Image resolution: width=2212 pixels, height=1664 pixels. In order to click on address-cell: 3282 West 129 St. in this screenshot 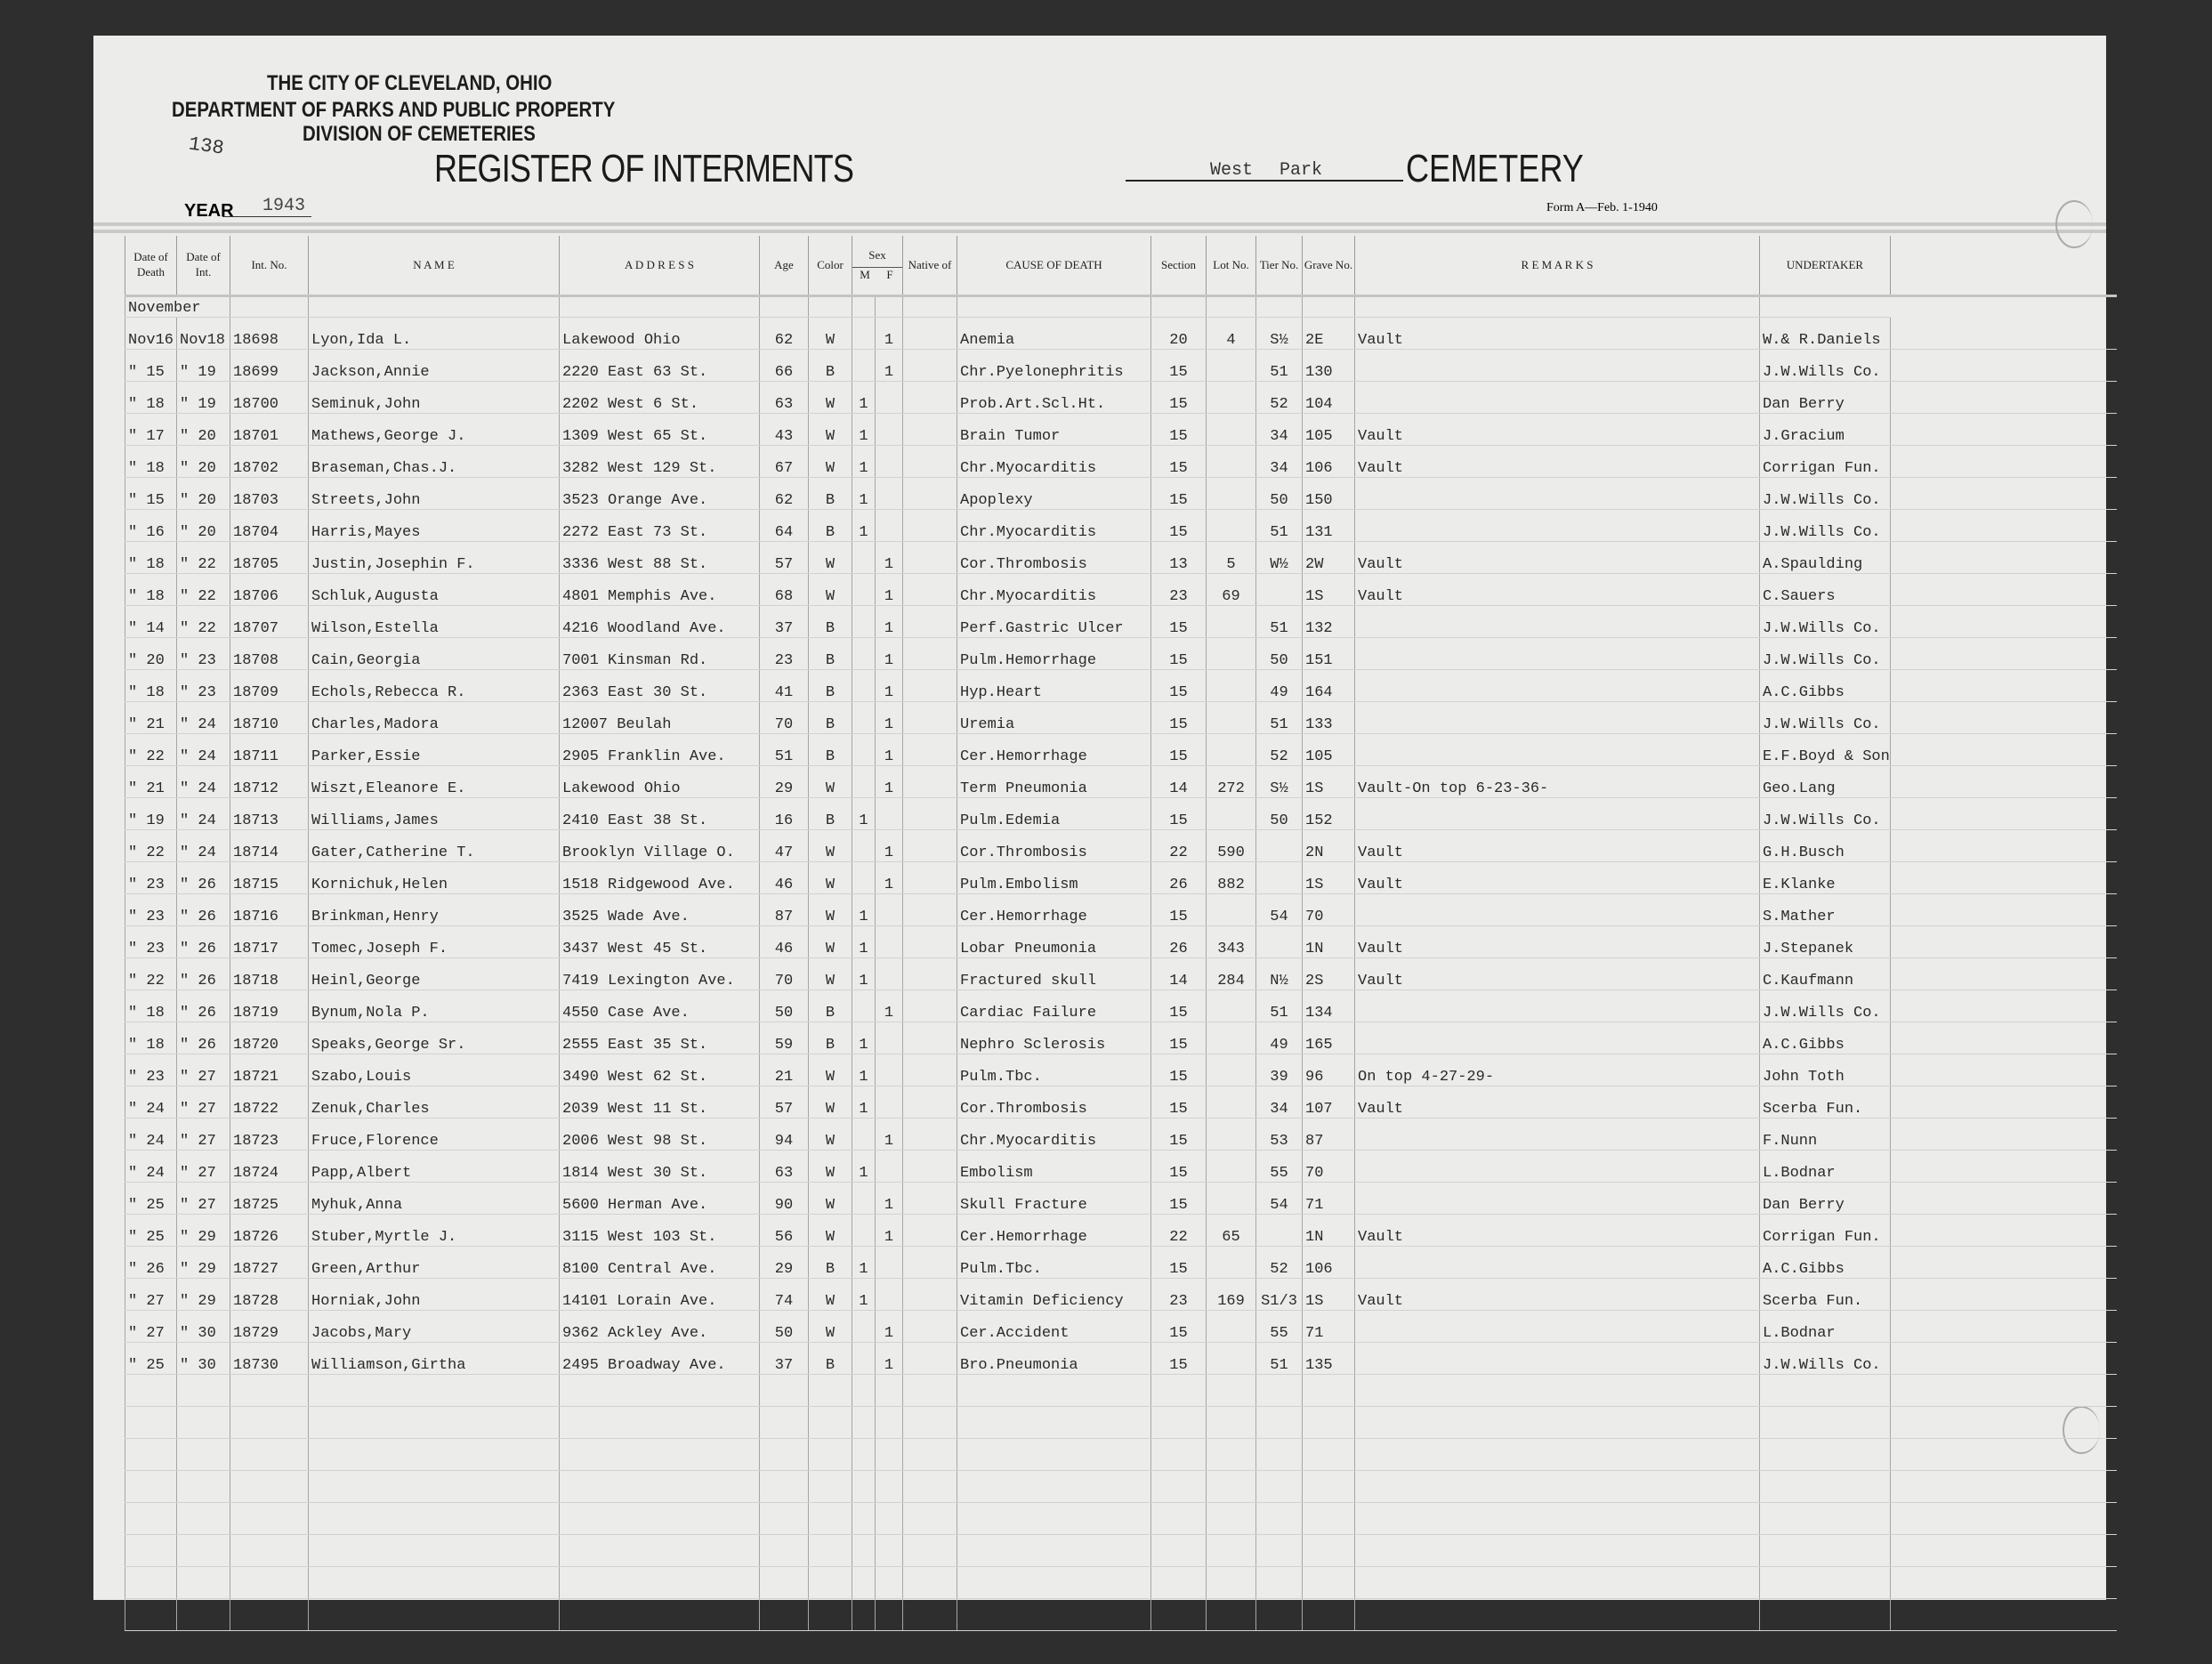, I will do `click(659, 461)`.